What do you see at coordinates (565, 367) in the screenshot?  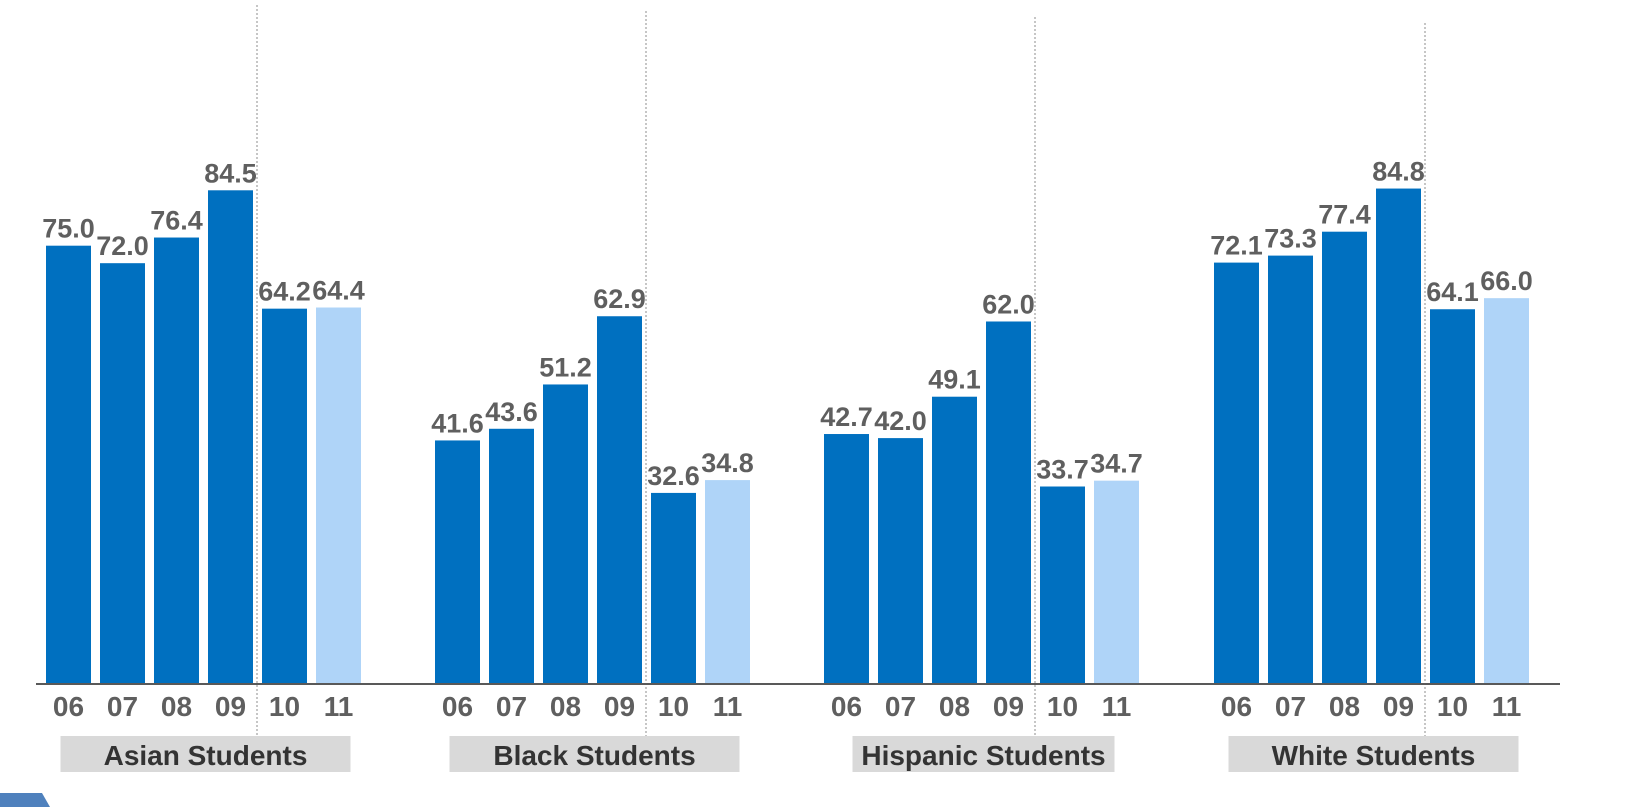 I see `value-label: 51.2` at bounding box center [565, 367].